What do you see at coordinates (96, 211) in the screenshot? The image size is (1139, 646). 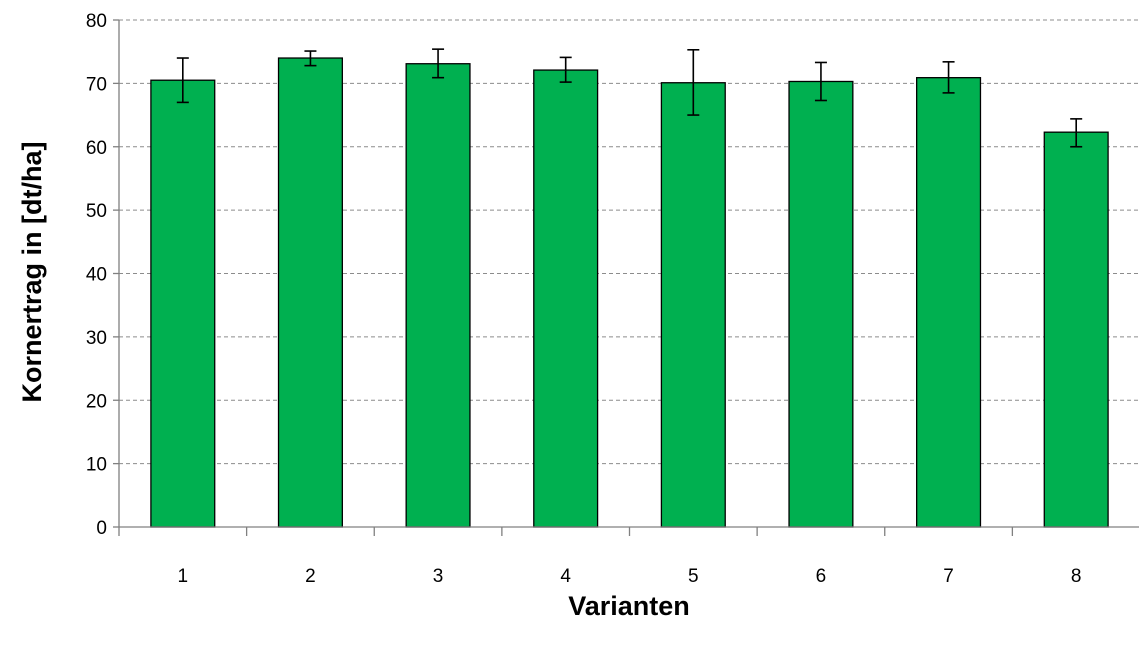 I see `y-tick-label: 50` at bounding box center [96, 211].